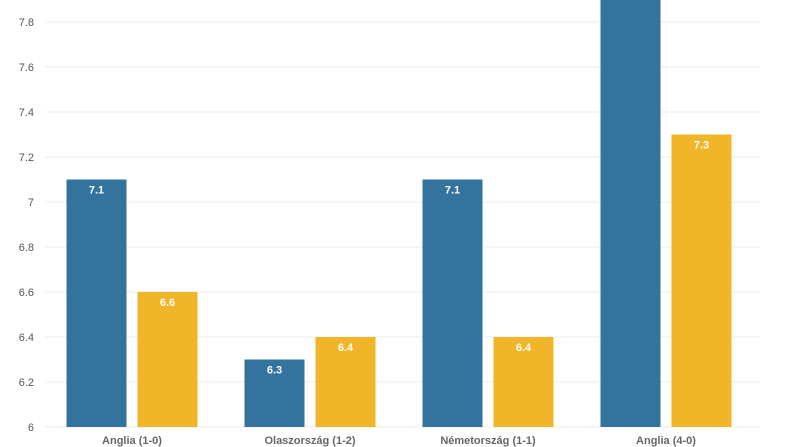  Describe the element at coordinates (26, 248) in the screenshot. I see `y-tick-label: 6.8` at that location.